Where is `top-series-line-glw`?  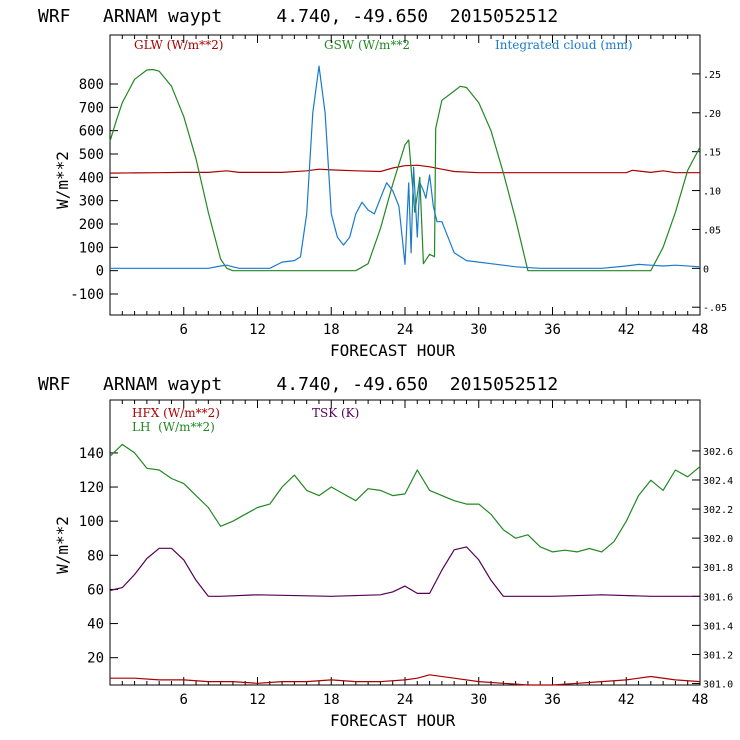 top-series-line-glw is located at coordinates (404, 169).